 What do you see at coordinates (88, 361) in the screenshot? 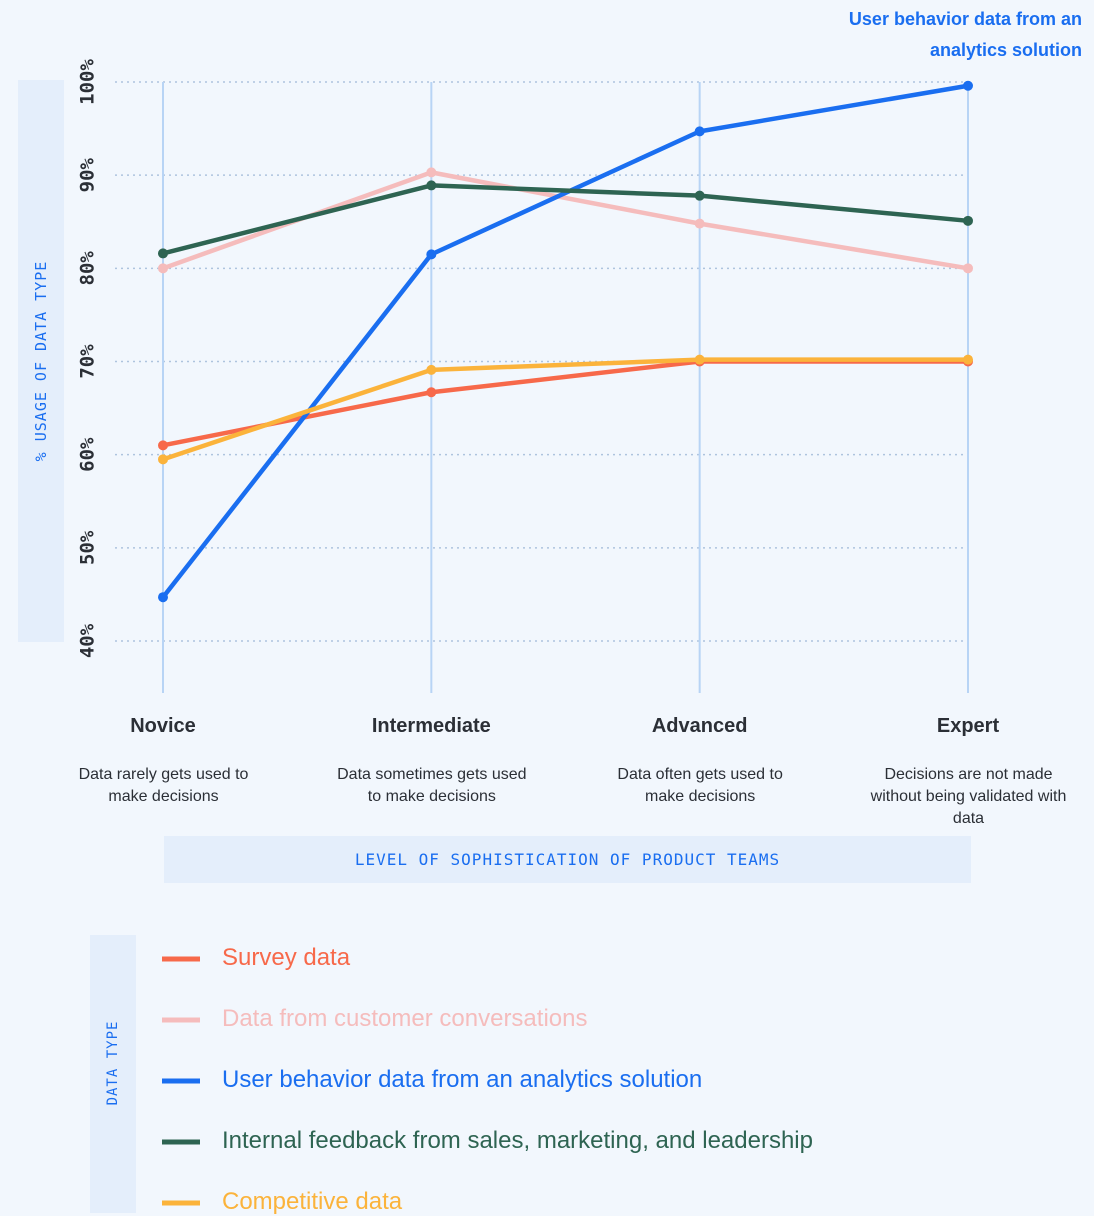
I see `y-tick-label: 70%` at bounding box center [88, 361].